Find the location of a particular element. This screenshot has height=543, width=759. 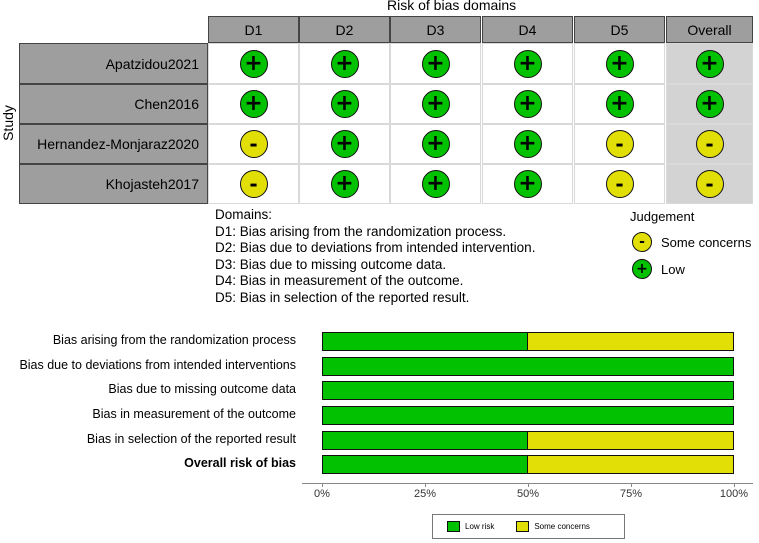

low-label: Low is located at coordinates (673, 269).